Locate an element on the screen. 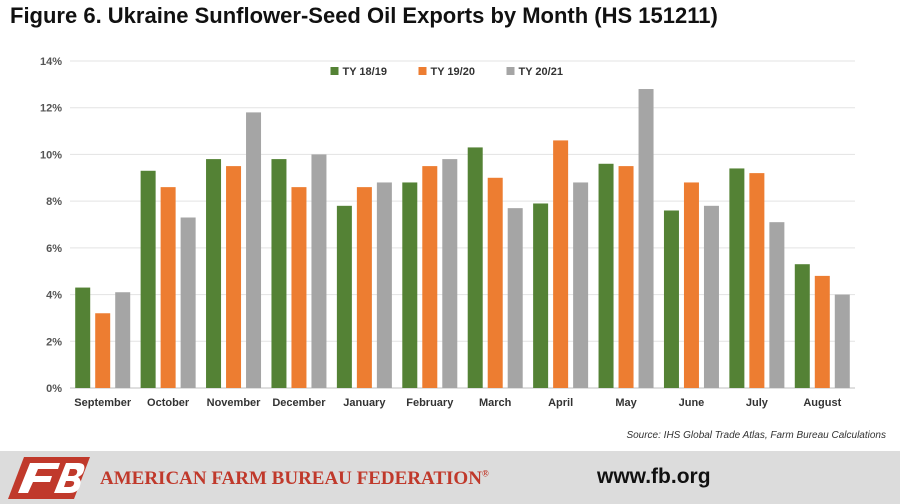 The height and width of the screenshot is (504, 900). x-tick-label: December is located at coordinates (299, 403).